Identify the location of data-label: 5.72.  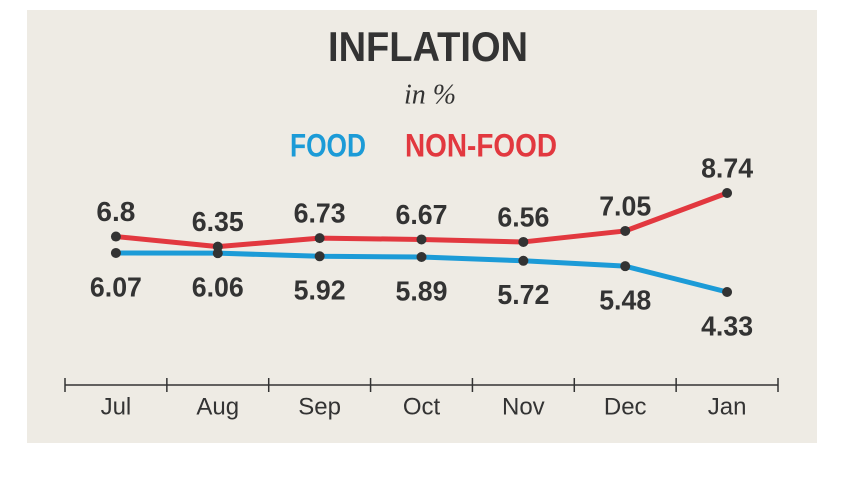
(523, 294).